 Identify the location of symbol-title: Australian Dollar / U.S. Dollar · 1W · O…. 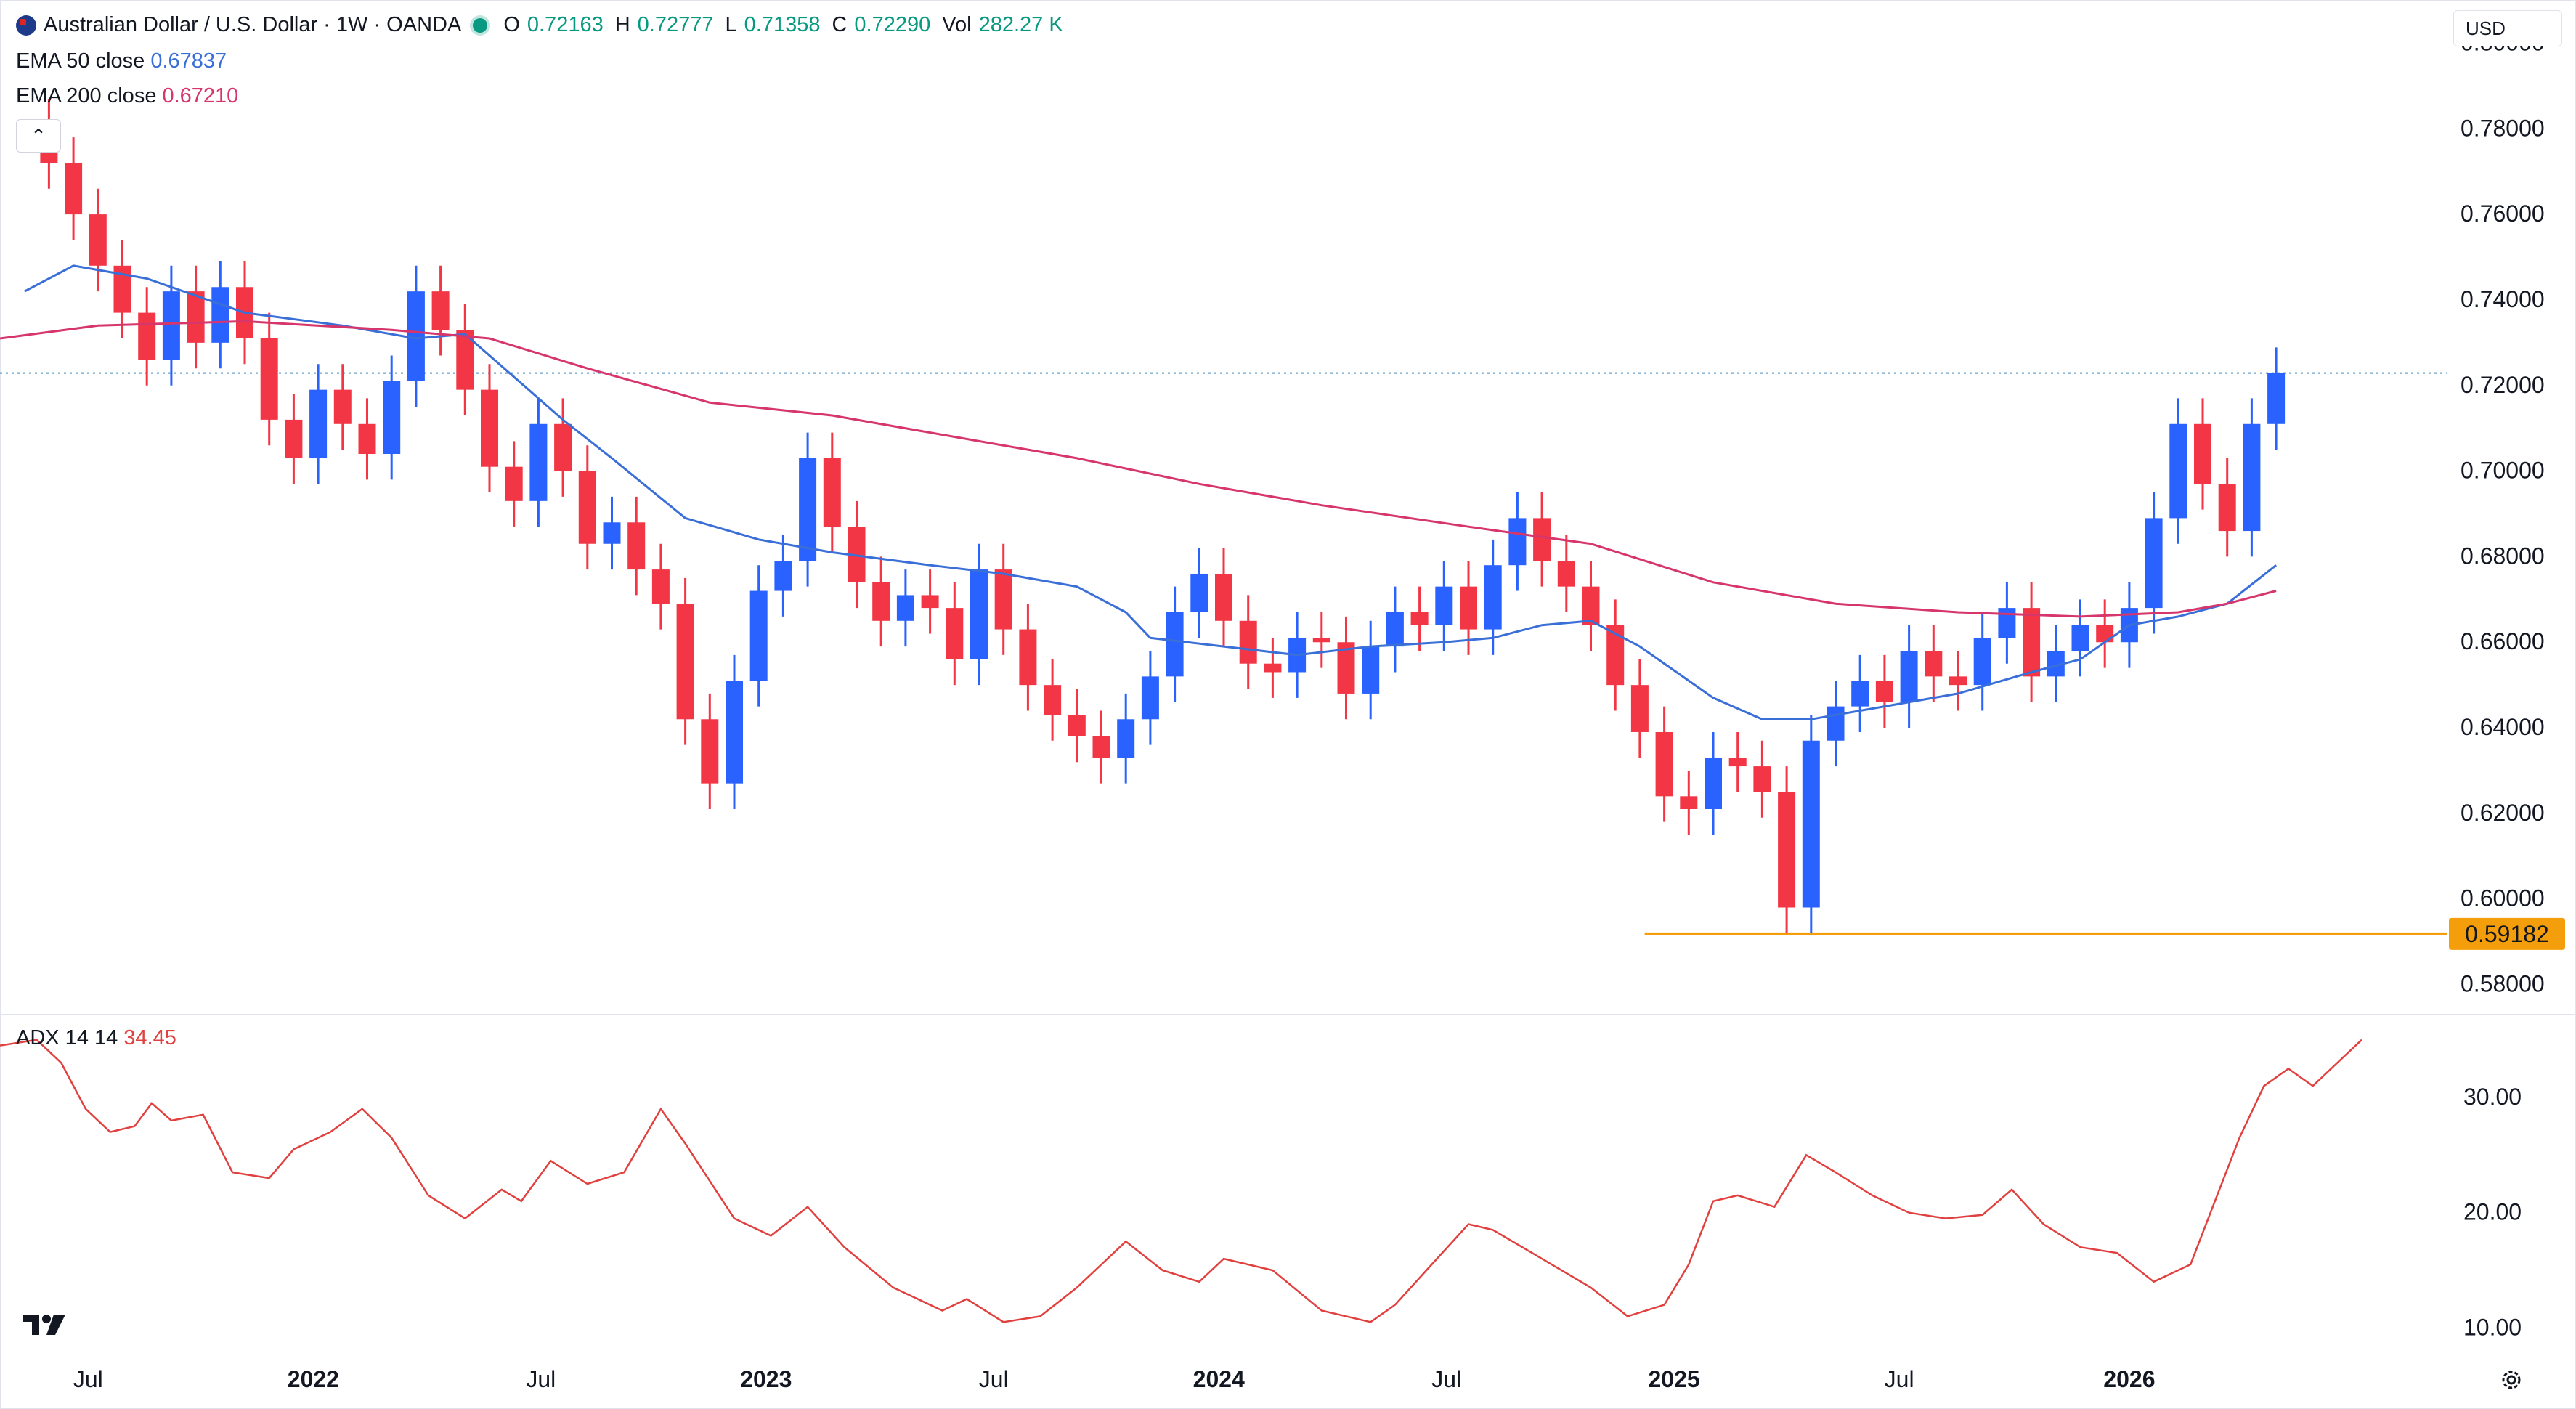
(253, 24).